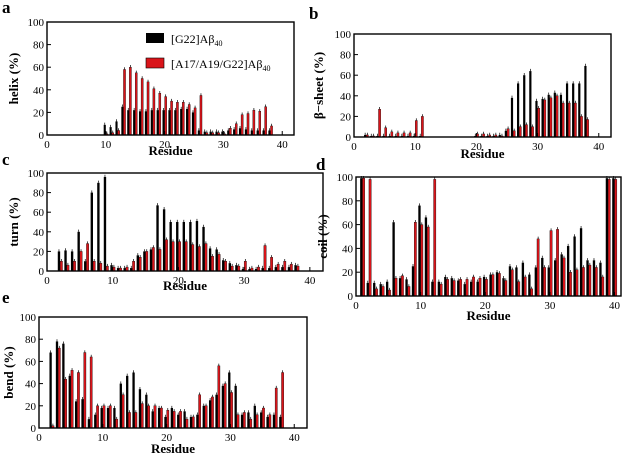 The image size is (625, 455). What do you see at coordinates (78, 400) in the screenshot?
I see `bar-e-s2-r6` at bounding box center [78, 400].